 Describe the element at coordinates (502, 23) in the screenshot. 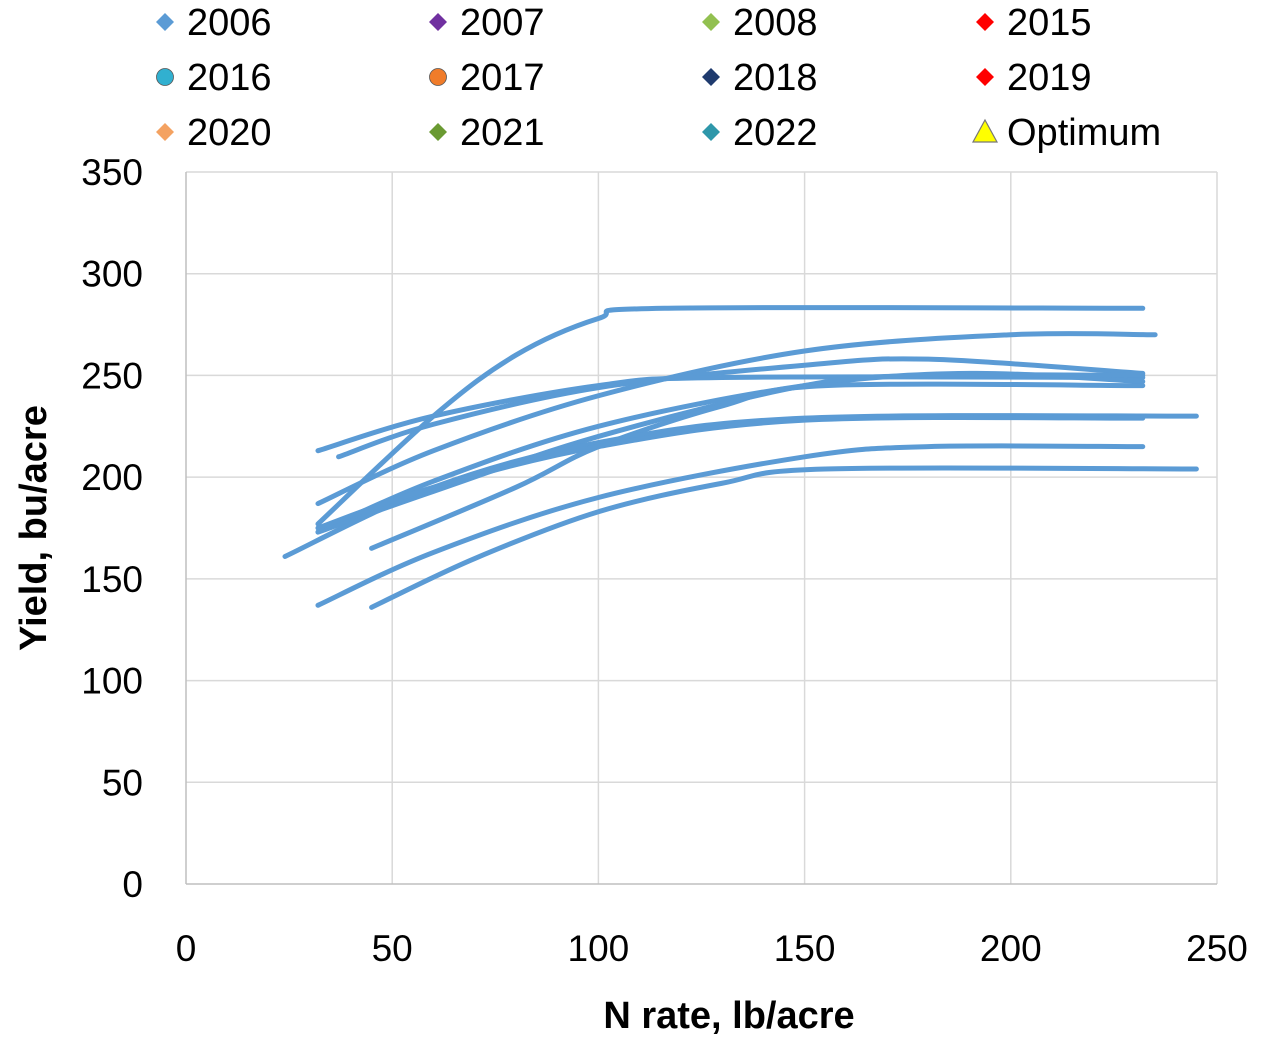

I see `legend-label: 2007` at that location.